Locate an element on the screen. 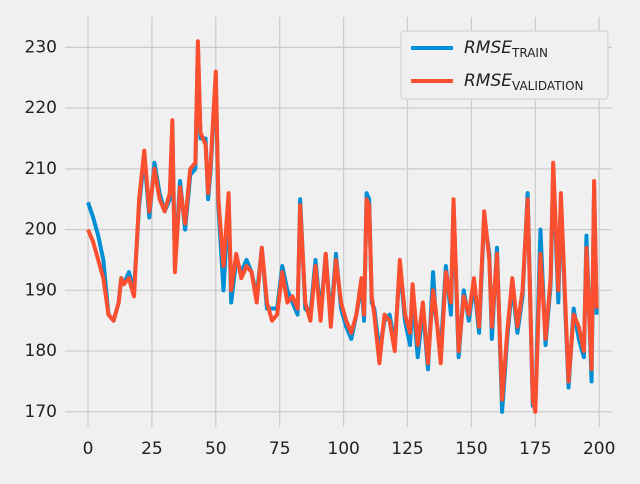  x-tick-label: 100 is located at coordinates (343, 449).